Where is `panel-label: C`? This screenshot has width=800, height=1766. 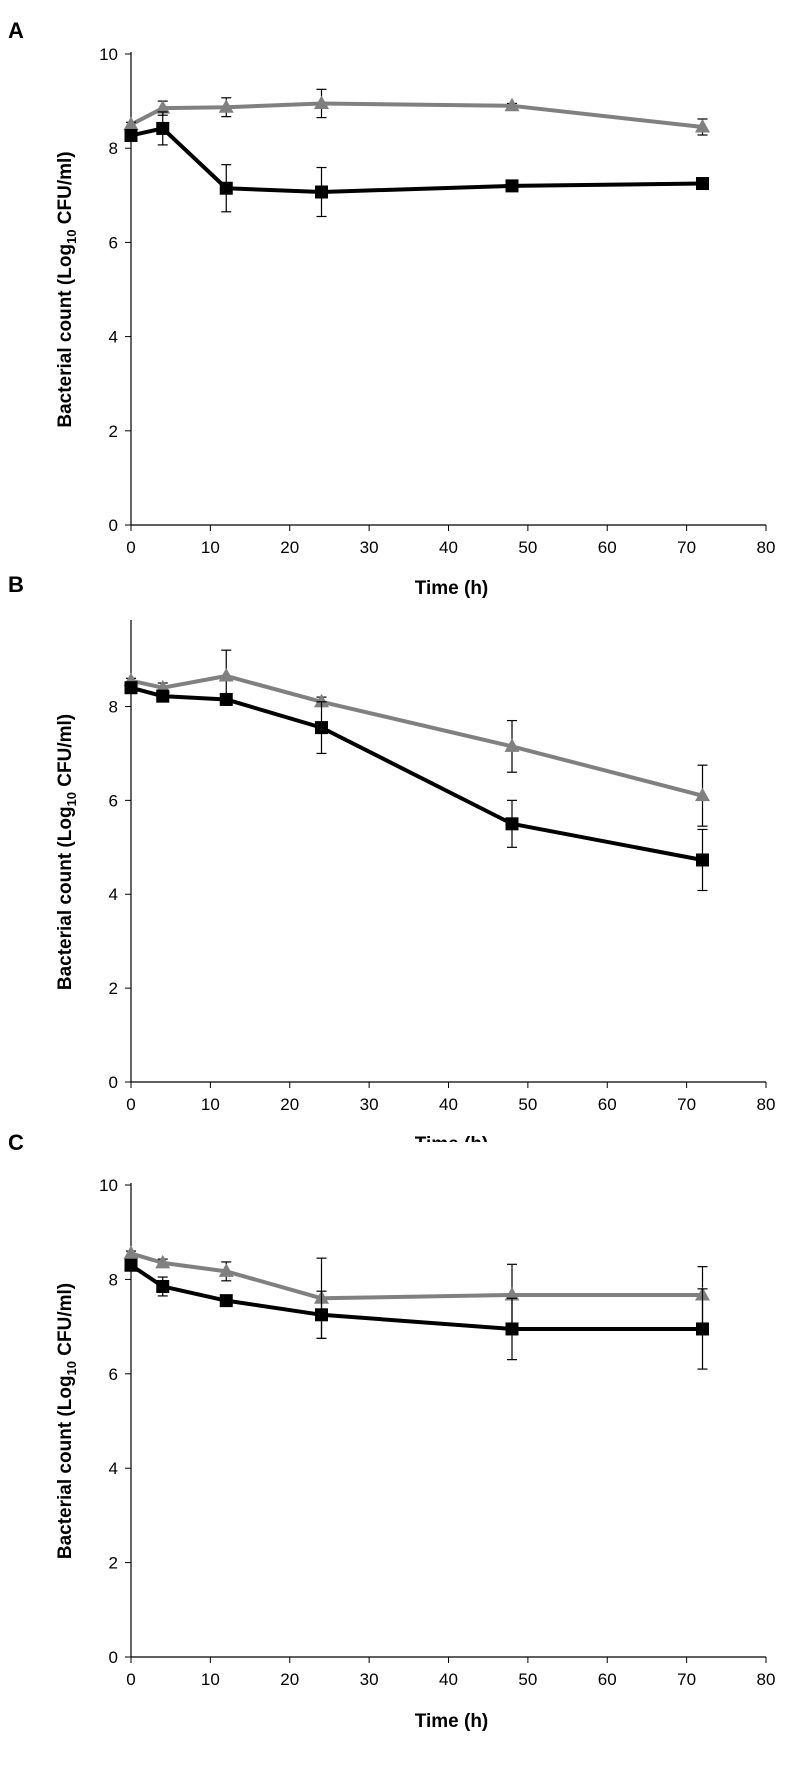
panel-label: C is located at coordinates (16, 1142).